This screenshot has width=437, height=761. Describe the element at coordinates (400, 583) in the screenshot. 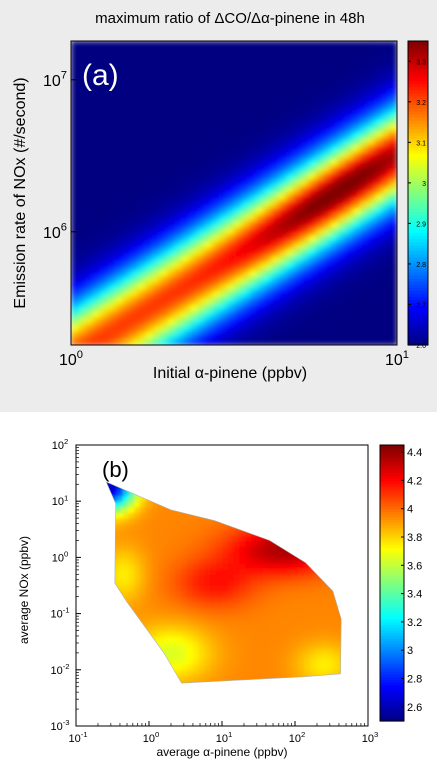

I see `panel-b-colorbar: 2.62.833.23.43.63.844.24.4` at that location.